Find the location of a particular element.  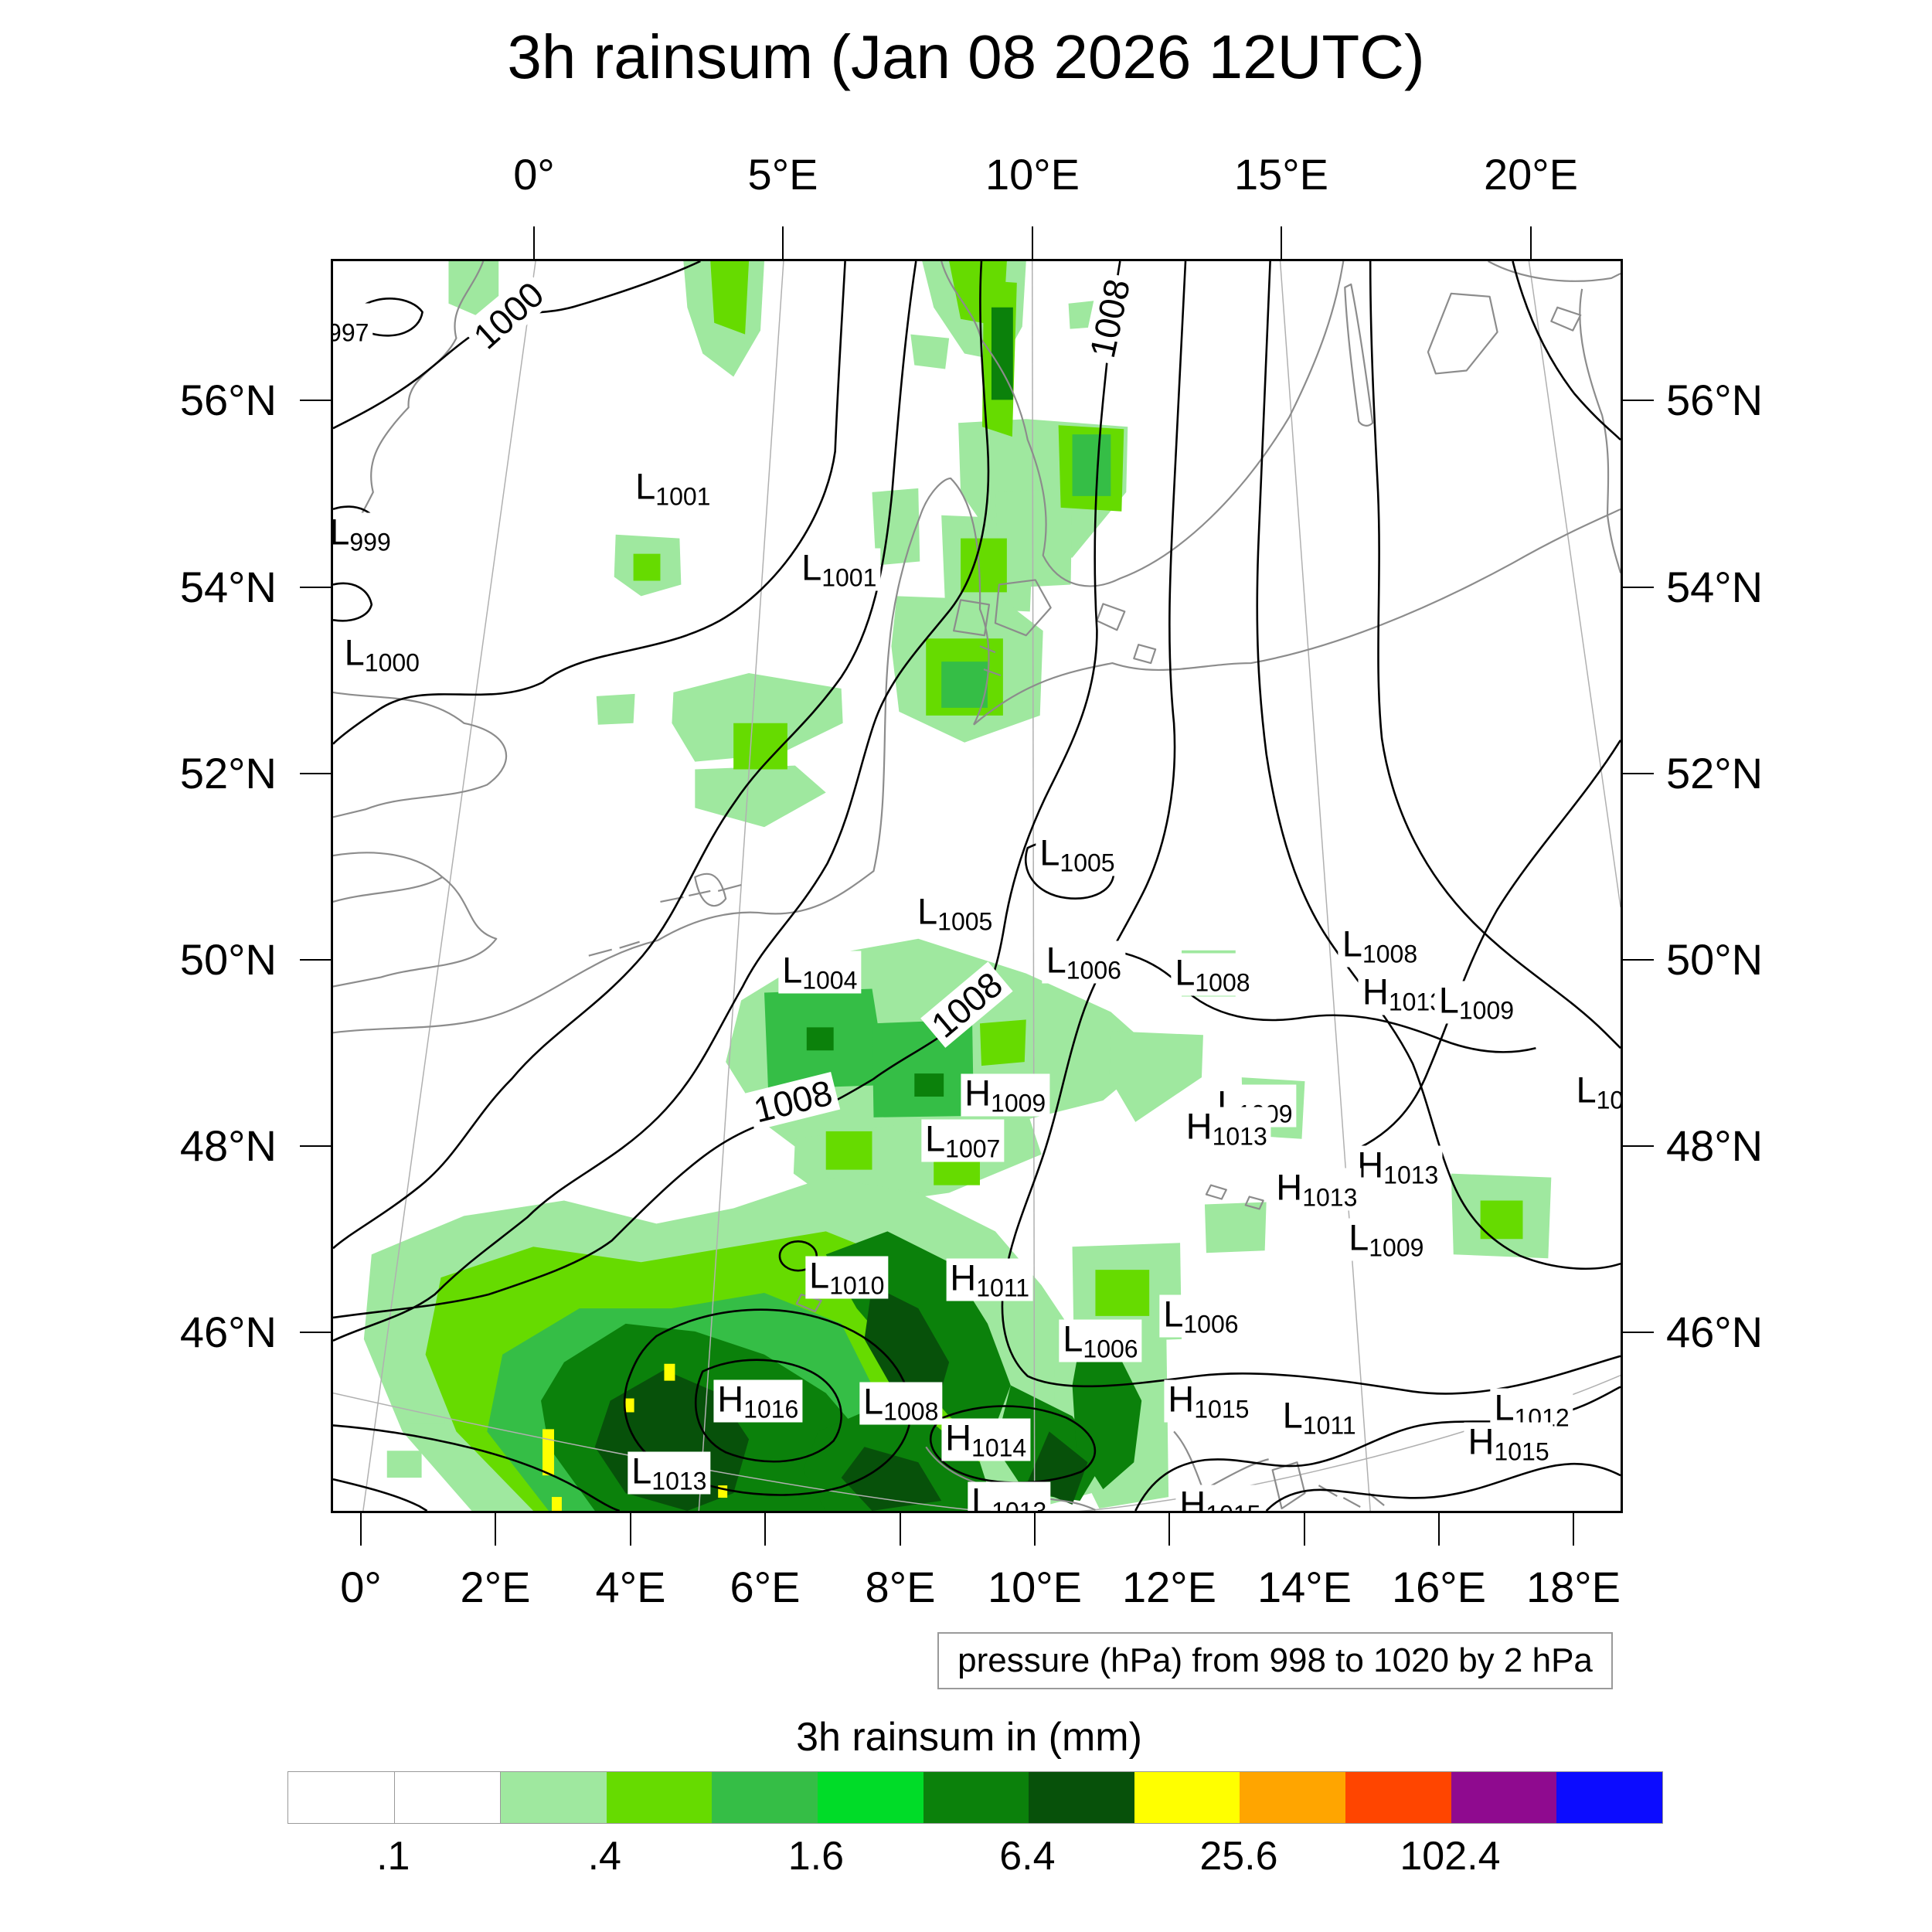

pressure-center-label: L1010 is located at coordinates (847, 1277).